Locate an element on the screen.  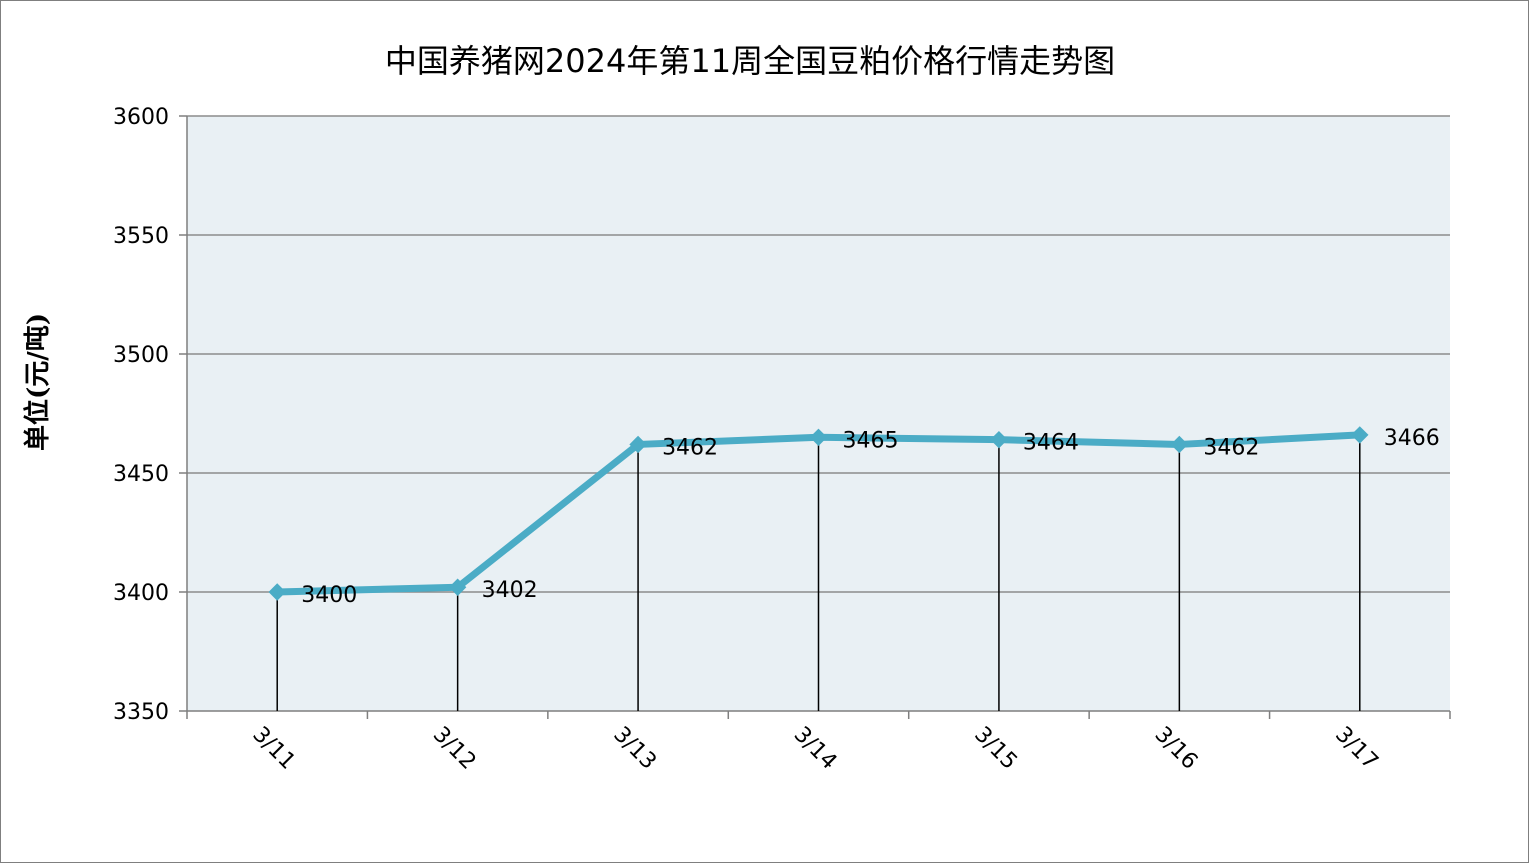
y-tick-label: 3450 is located at coordinates (141, 474).